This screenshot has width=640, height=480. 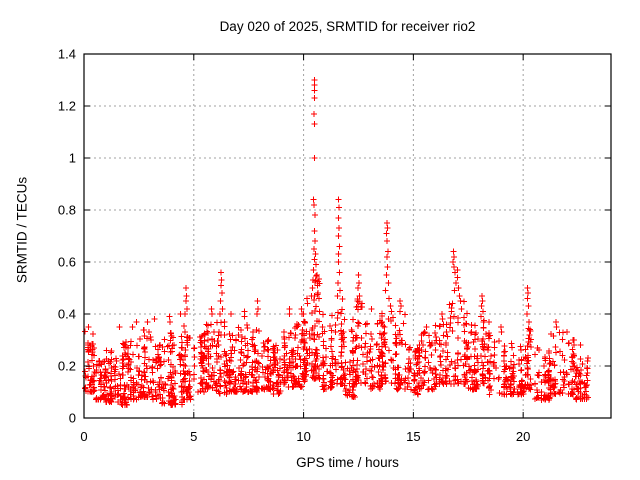 What do you see at coordinates (413, 436) in the screenshot?
I see `x-tick-label: 15` at bounding box center [413, 436].